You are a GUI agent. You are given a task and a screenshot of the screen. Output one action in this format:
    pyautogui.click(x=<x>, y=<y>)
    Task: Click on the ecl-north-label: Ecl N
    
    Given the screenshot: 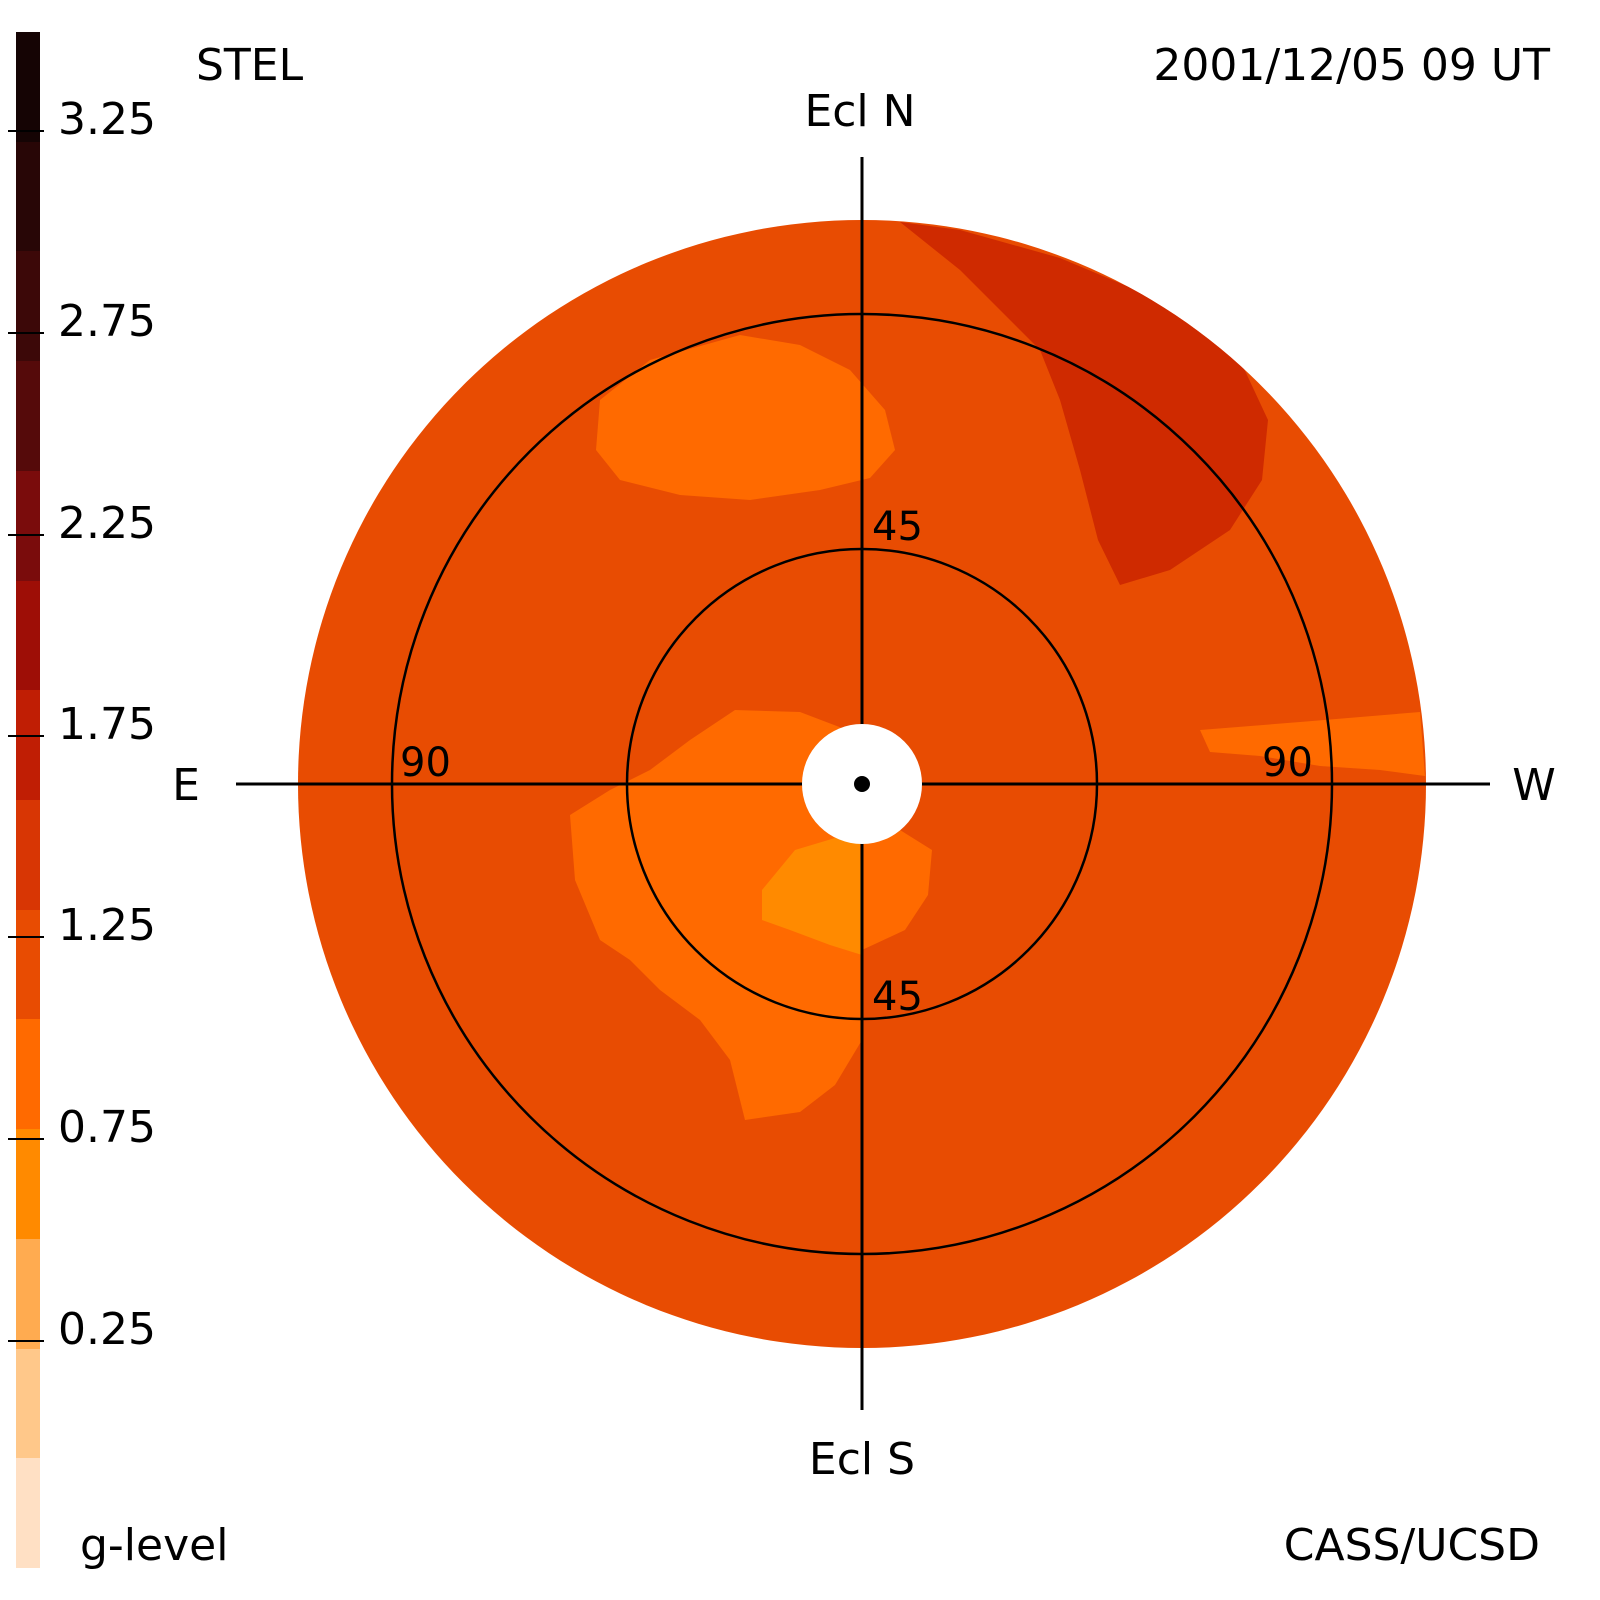 What is the action you would take?
    pyautogui.click(x=859, y=111)
    